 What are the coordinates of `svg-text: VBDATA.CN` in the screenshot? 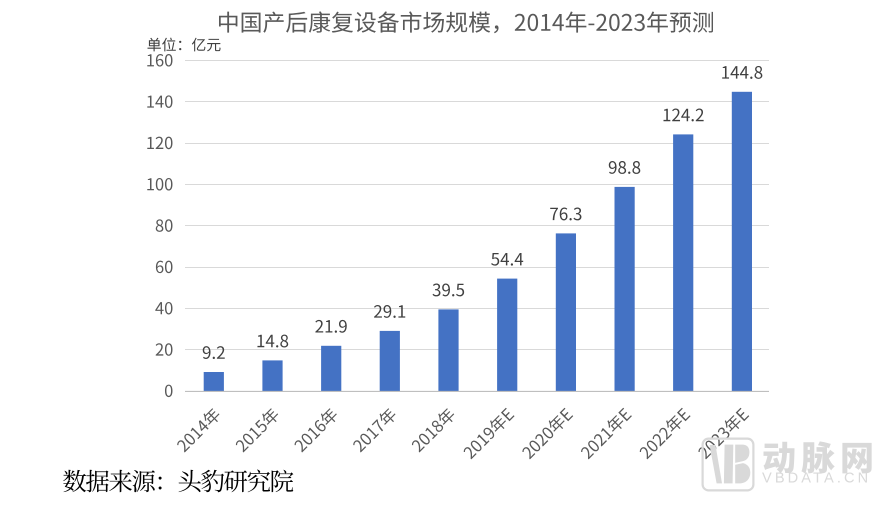 It's located at (816, 479).